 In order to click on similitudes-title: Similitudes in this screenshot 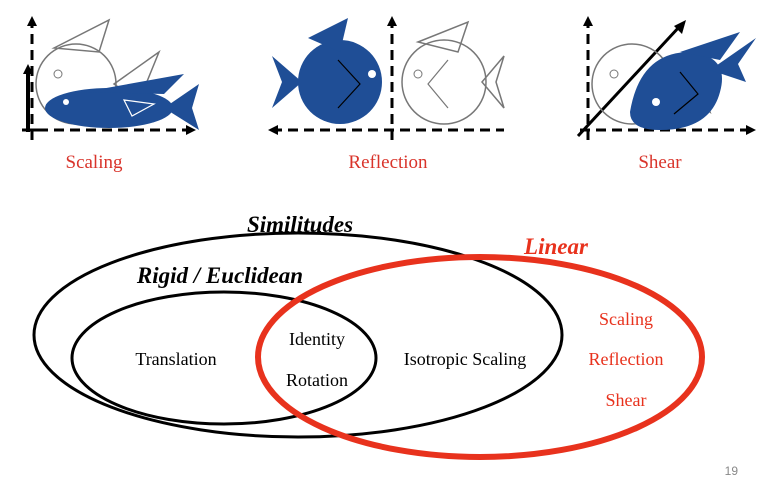, I will do `click(300, 224)`.